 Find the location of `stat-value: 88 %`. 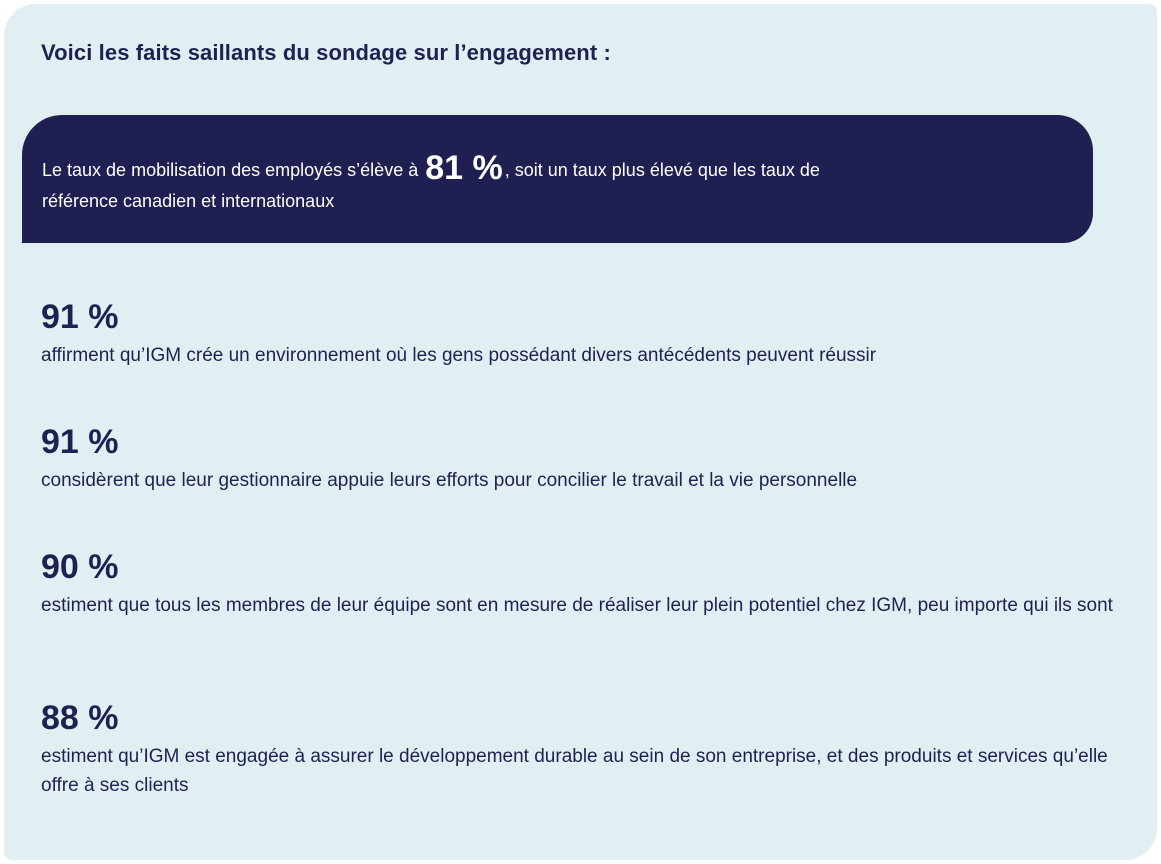

stat-value: 88 % is located at coordinates (80, 718).